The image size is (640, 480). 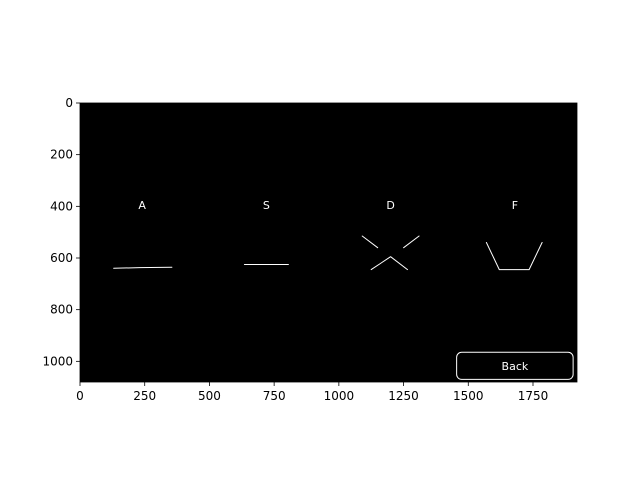 I want to click on x-tick-label: 250, so click(x=144, y=396).